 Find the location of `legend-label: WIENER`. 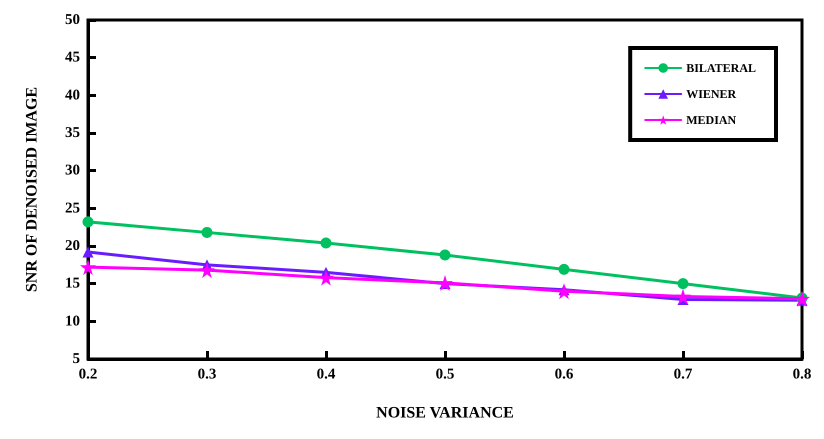

legend-label: WIENER is located at coordinates (711, 94).